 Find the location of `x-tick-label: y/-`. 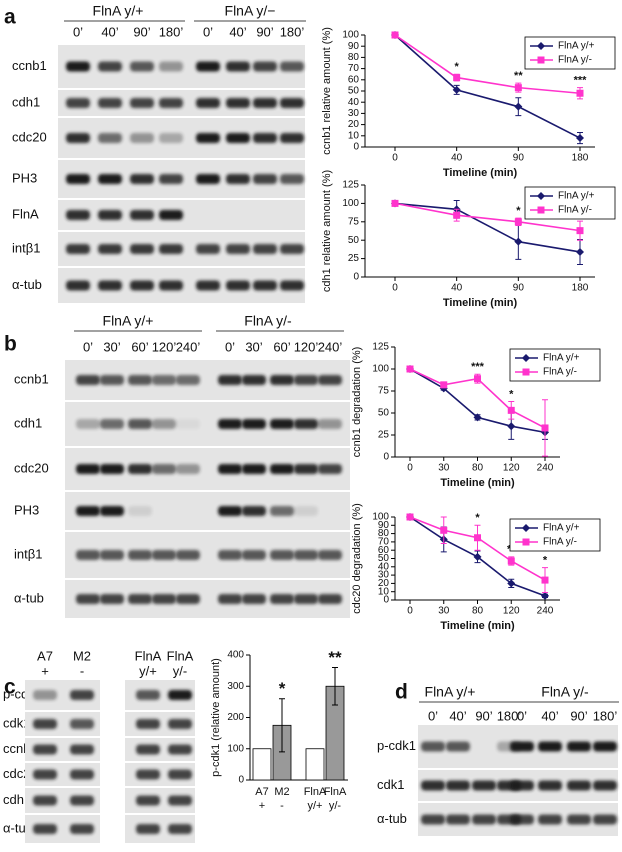

x-tick-label: y/- is located at coordinates (335, 806).